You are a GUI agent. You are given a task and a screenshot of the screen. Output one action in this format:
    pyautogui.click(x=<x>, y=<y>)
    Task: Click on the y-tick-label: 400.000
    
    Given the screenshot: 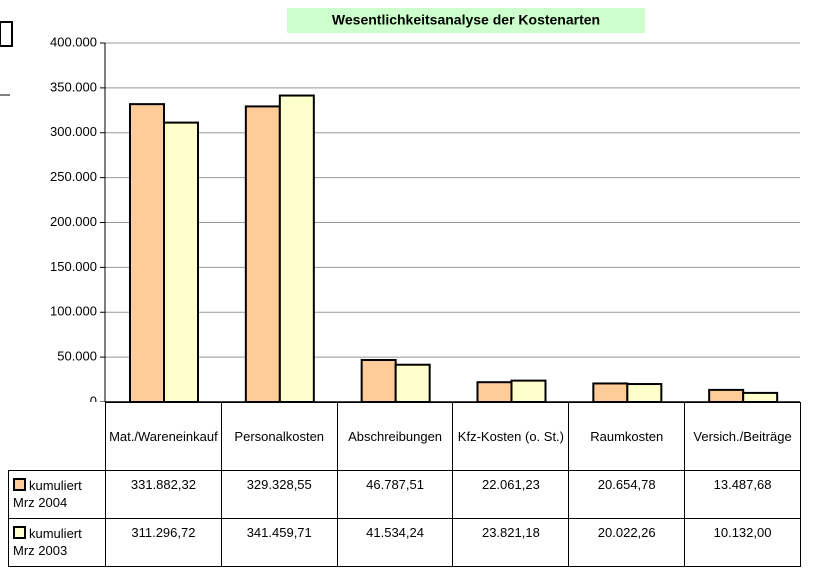 What is the action you would take?
    pyautogui.click(x=73, y=41)
    